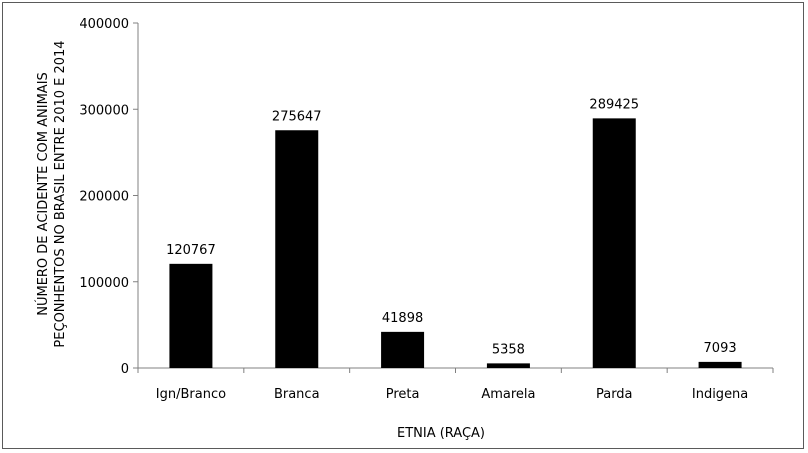  I want to click on y-tick-label: 400000, so click(104, 24).